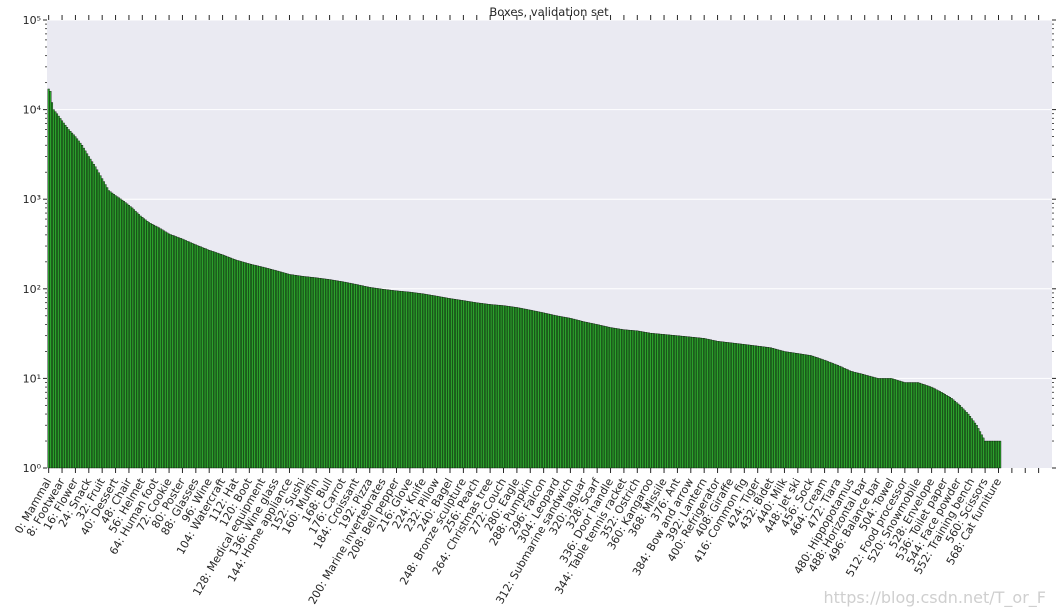 This screenshot has height=615, width=1058. Describe the element at coordinates (32, 20) in the screenshot. I see `y-tick-label: 10⁵` at that location.